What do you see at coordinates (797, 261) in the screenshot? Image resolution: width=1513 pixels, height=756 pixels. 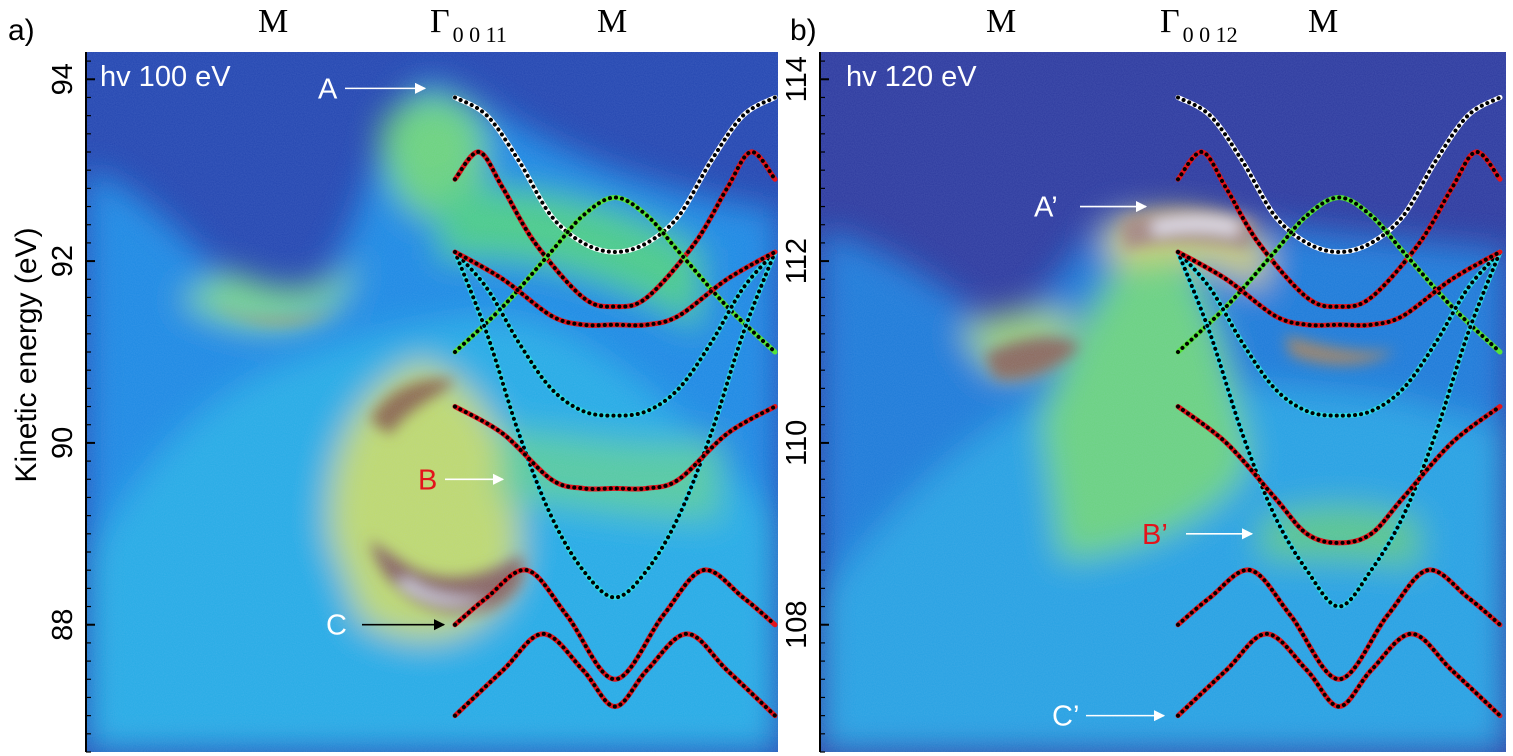 I see `y-tick-label: 112` at bounding box center [797, 261].